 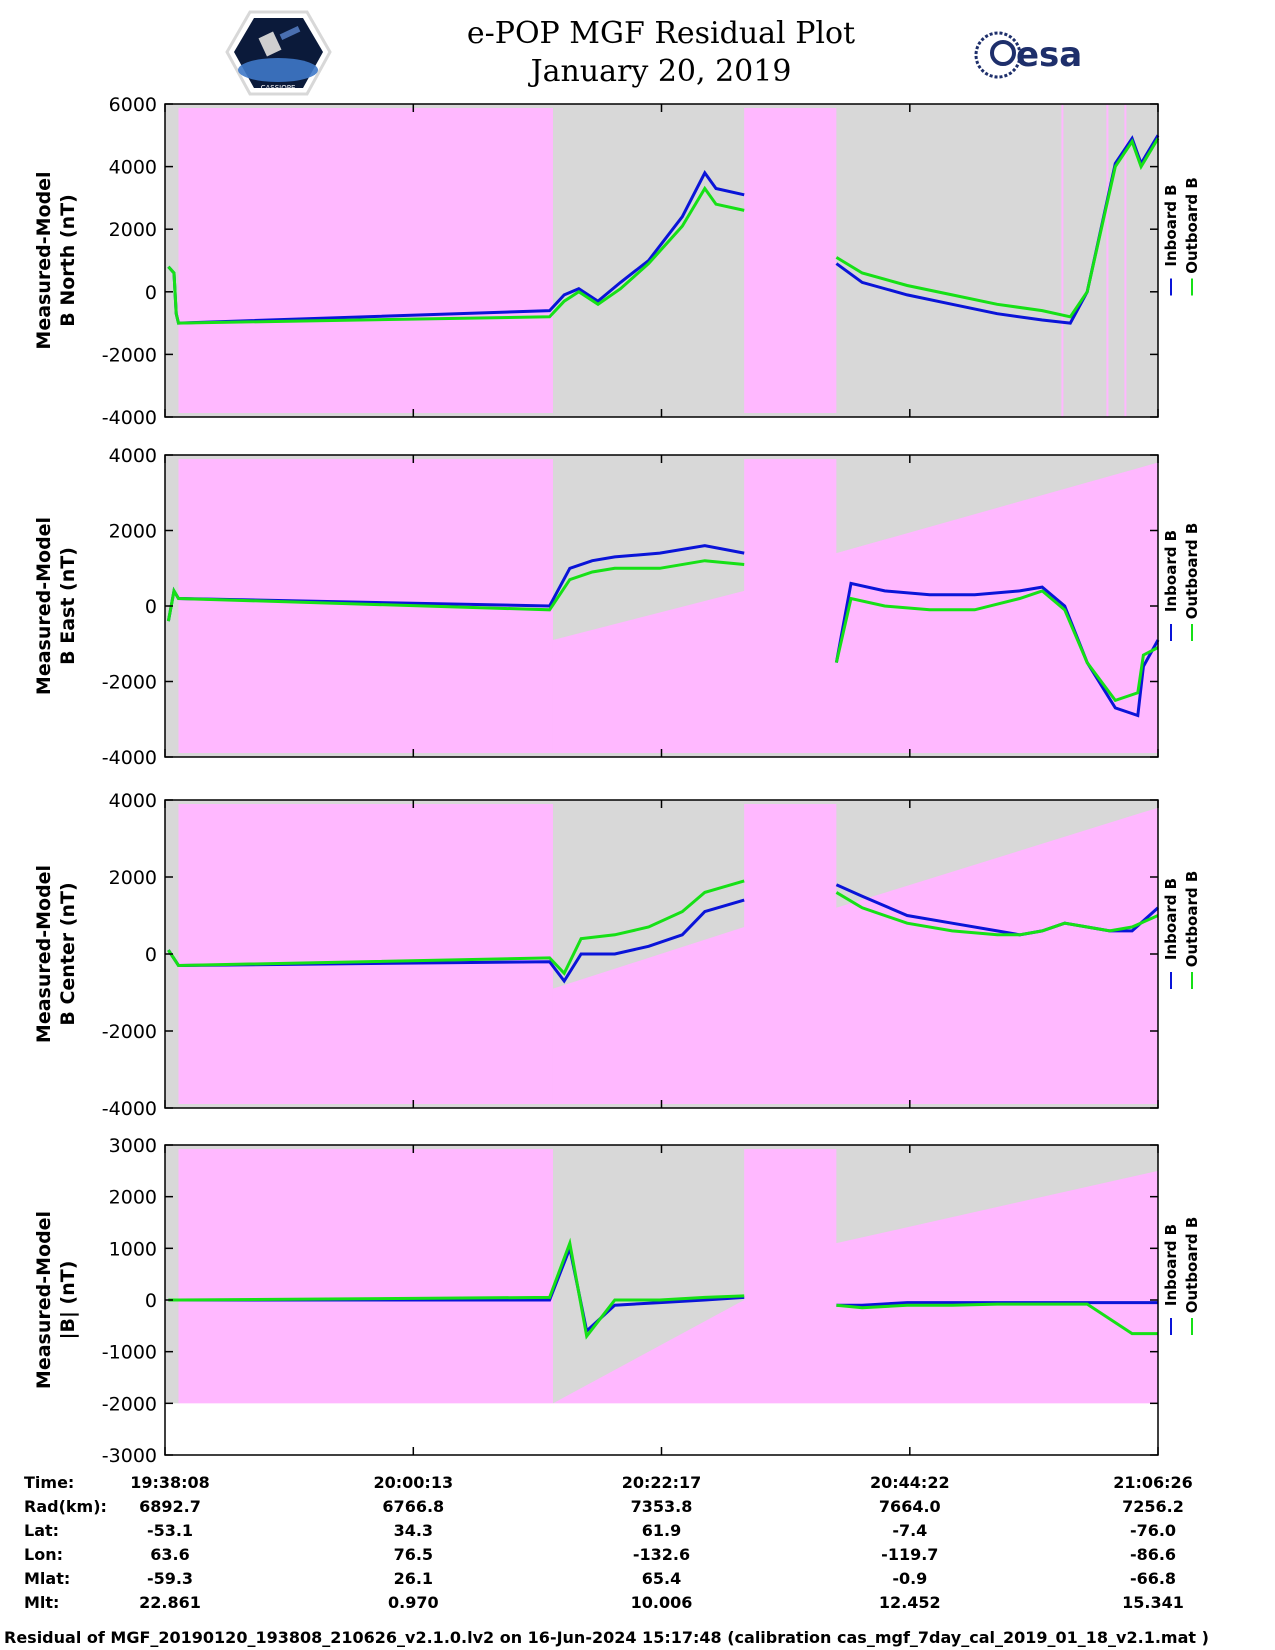 What do you see at coordinates (1153, 1602) in the screenshot?
I see `info-row-value: 15.341` at bounding box center [1153, 1602].